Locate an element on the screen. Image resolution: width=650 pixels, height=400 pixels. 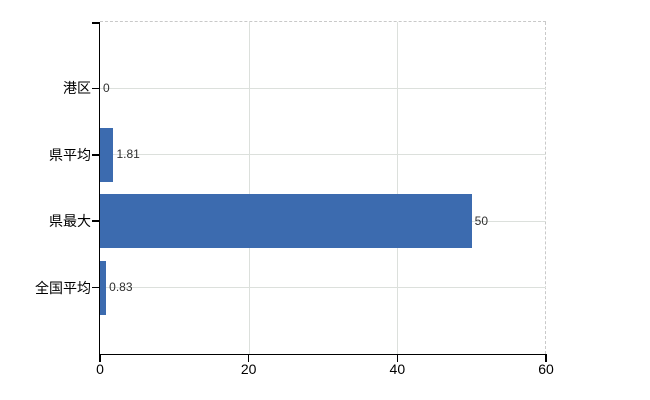
x-tick-label: 60 is located at coordinates (546, 369).